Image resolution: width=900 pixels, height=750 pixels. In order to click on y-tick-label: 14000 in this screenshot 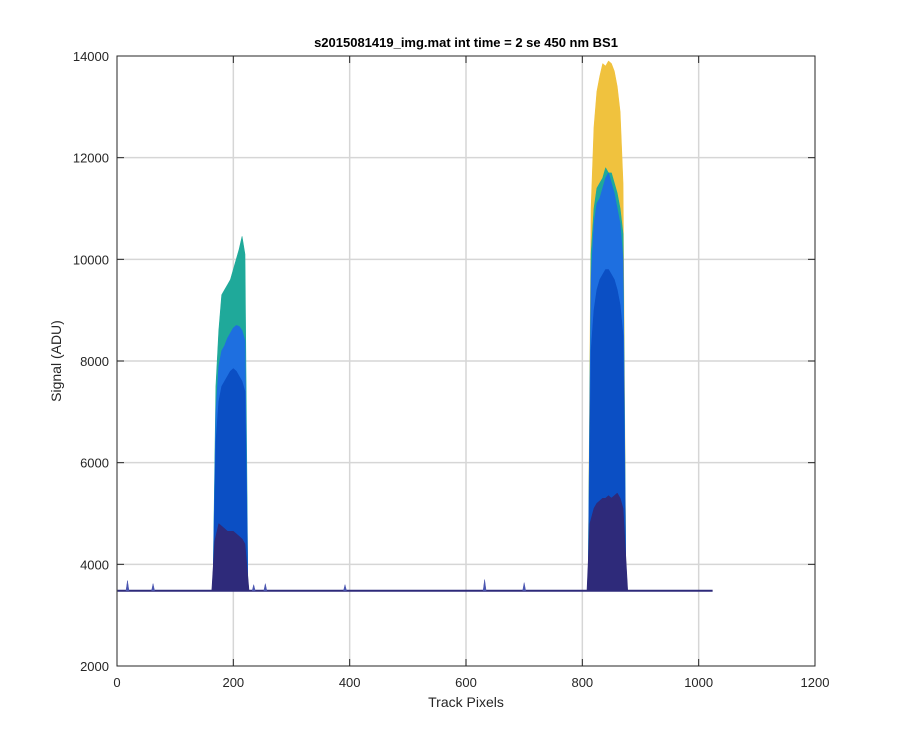, I will do `click(91, 56)`.